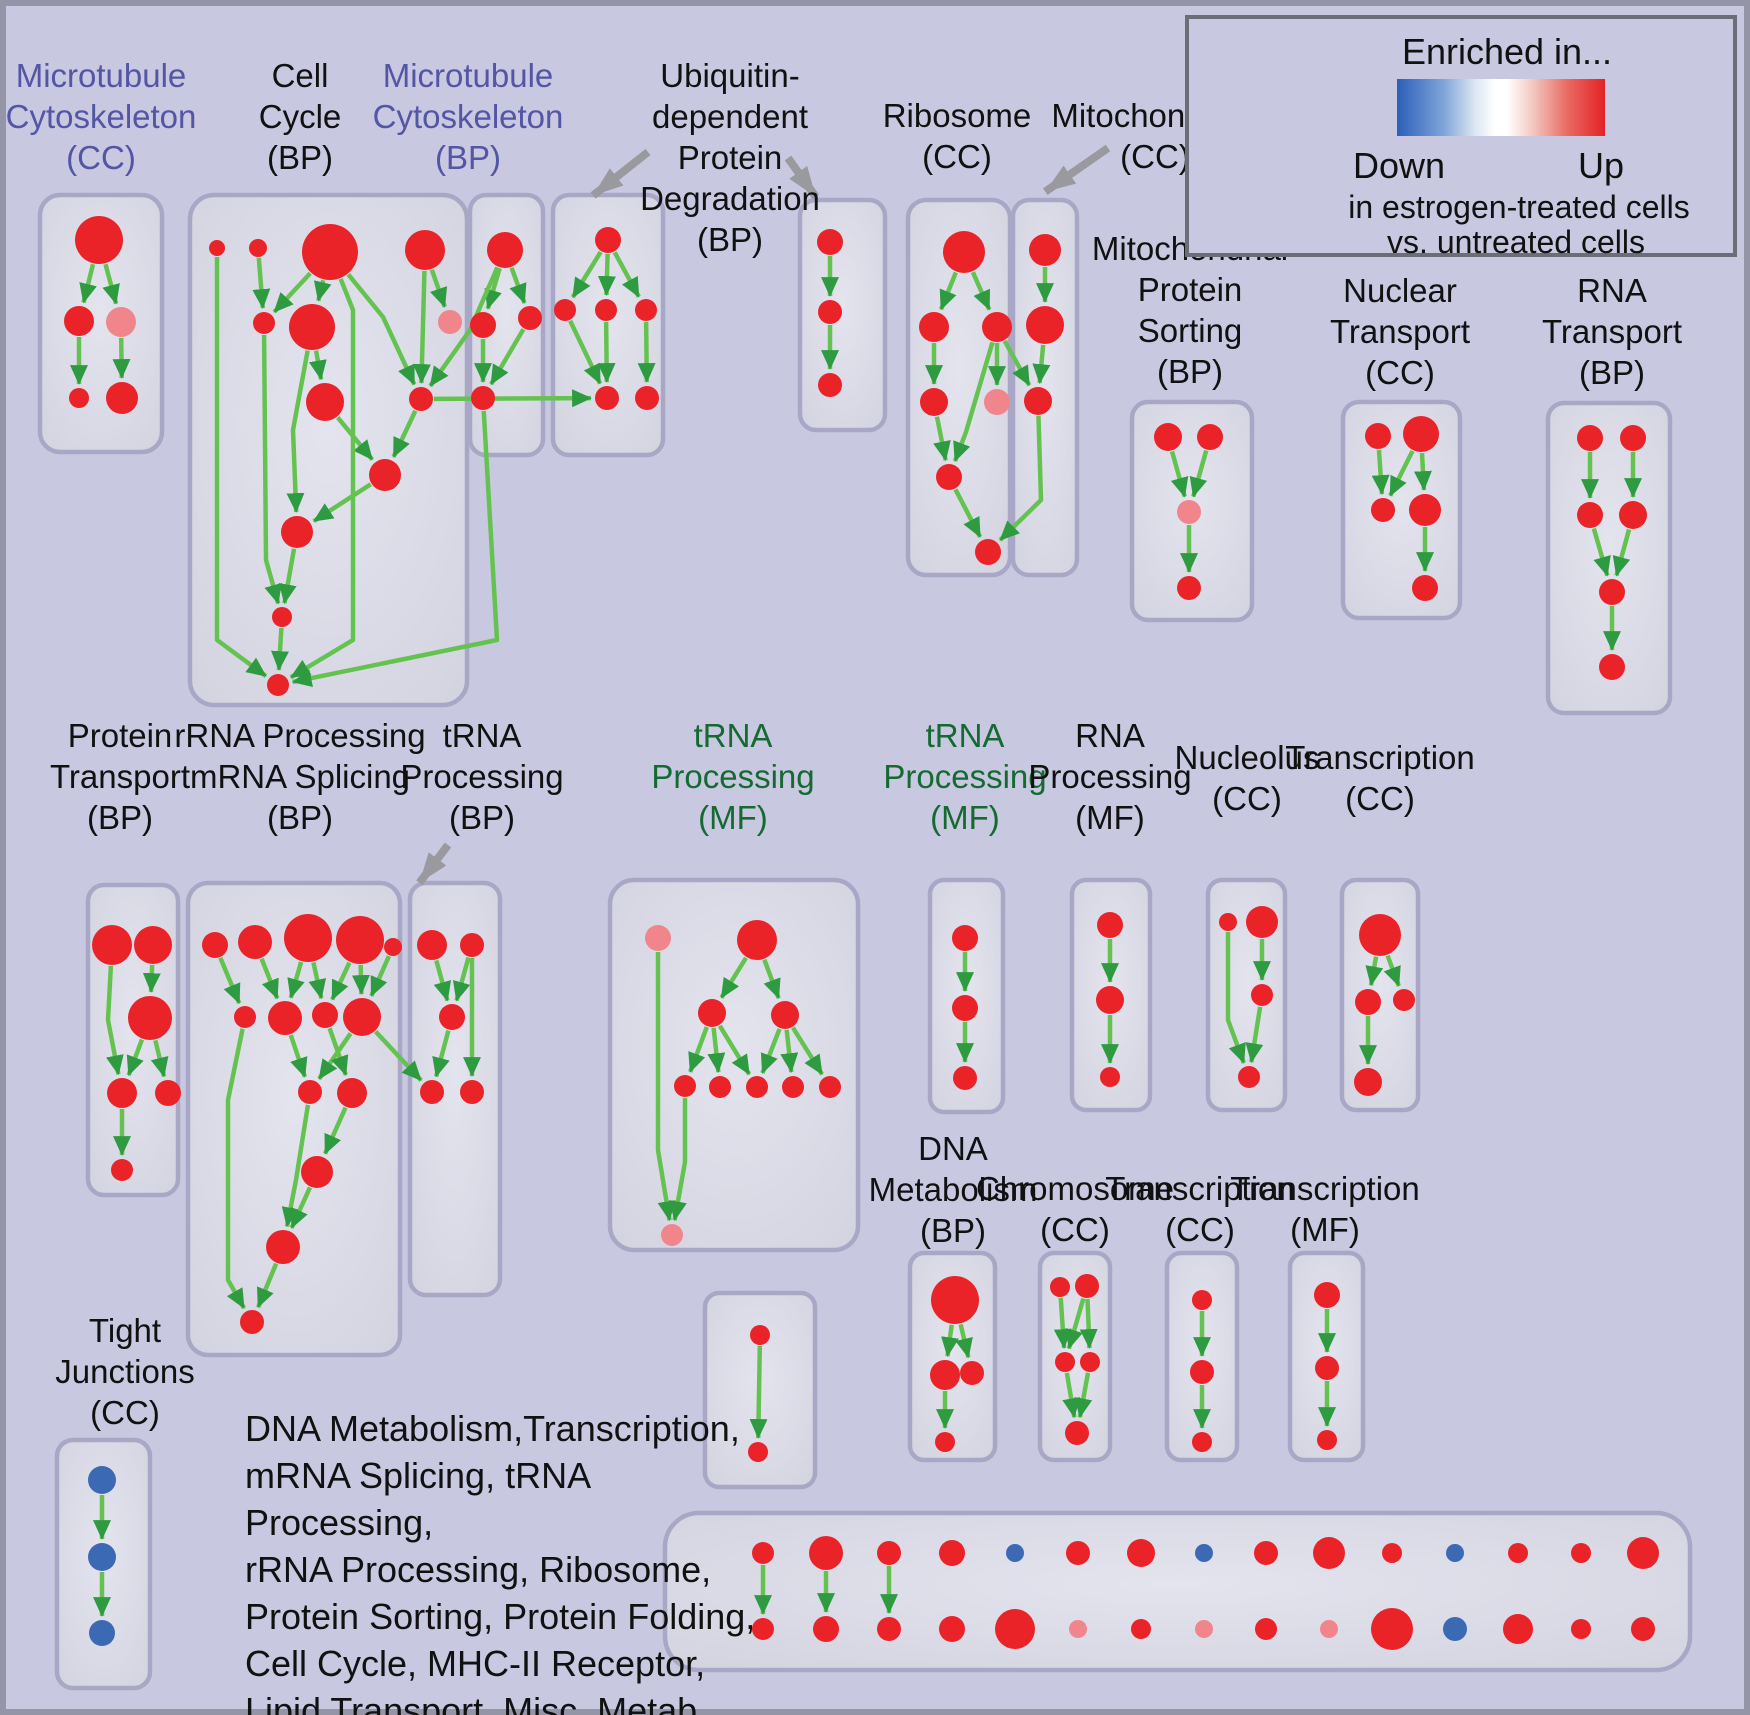 The width and height of the screenshot is (1750, 1715). I want to click on go-term-node-chromosome, so click(1060, 1287).